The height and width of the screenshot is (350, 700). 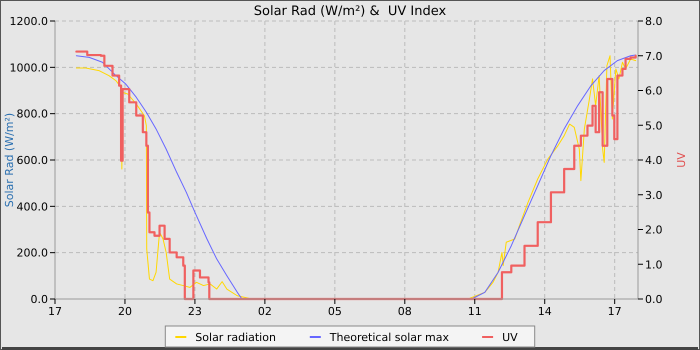 What do you see at coordinates (653, 265) in the screenshot?
I see `y2-tick-label: 1.0` at bounding box center [653, 265].